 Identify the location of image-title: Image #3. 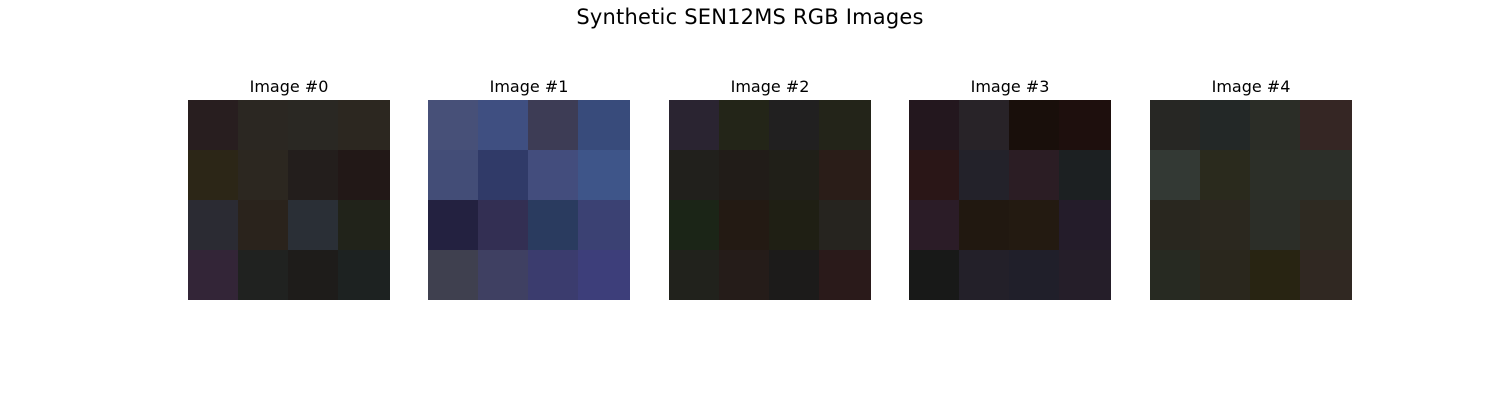
(1010, 86).